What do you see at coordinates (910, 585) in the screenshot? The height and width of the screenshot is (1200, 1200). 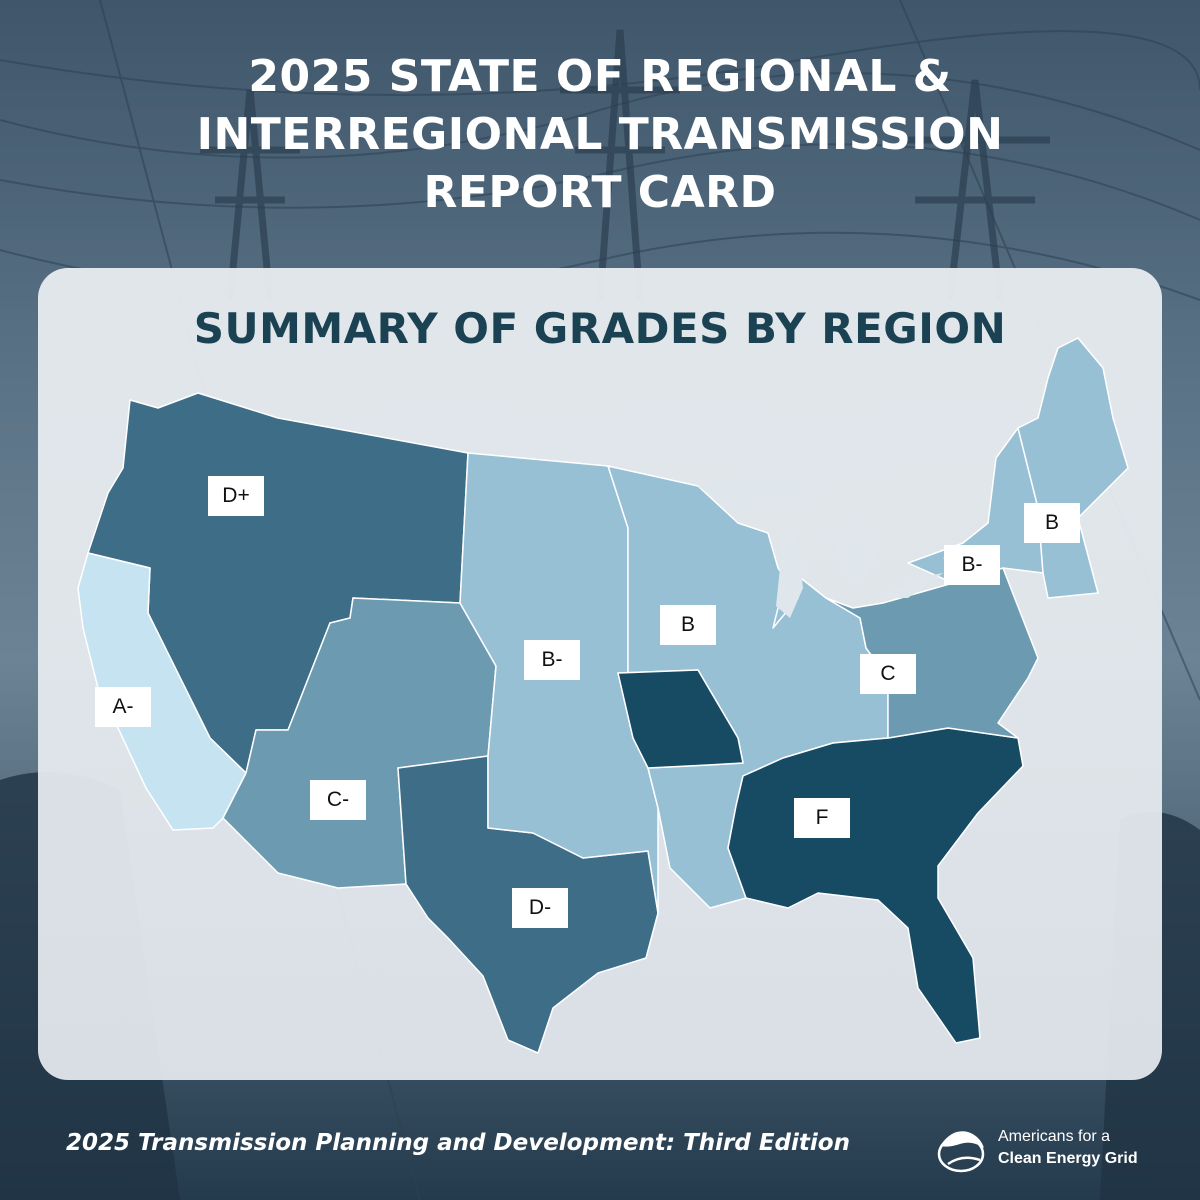 I see `lake-erie` at bounding box center [910, 585].